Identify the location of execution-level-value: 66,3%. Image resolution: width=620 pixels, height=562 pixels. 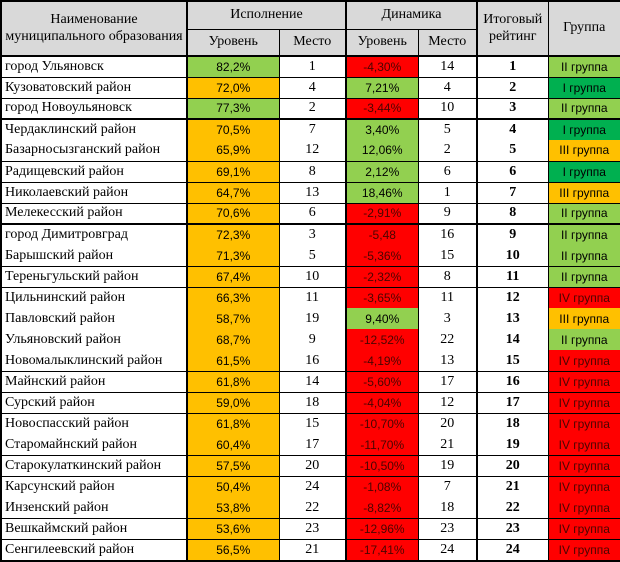
(233, 298).